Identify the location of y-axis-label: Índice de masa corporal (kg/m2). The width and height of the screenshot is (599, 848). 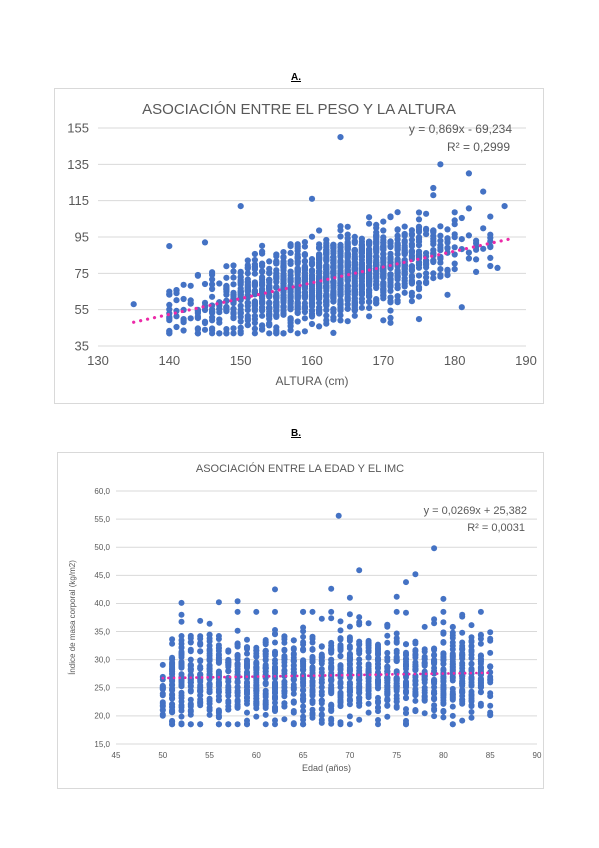
(72, 617).